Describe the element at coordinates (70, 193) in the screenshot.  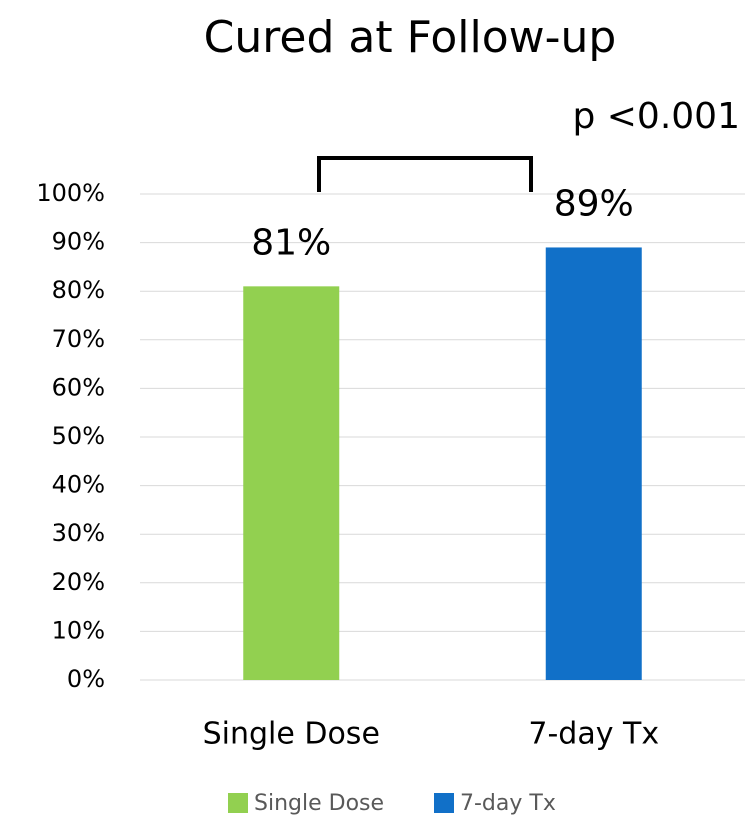
I see `y-tick-label: 100%` at that location.